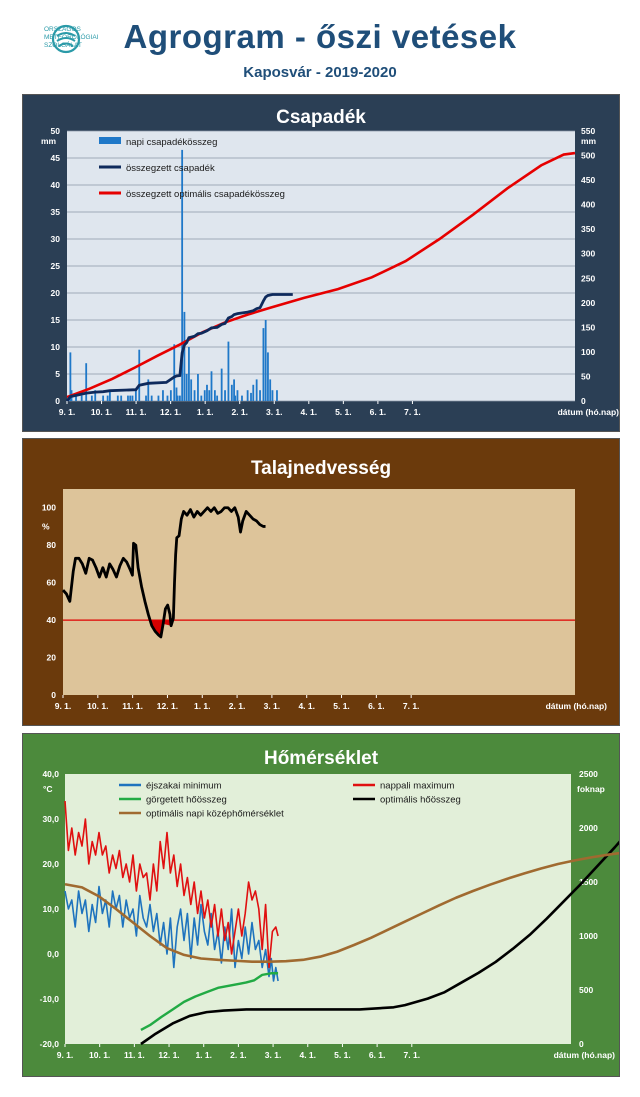 The width and height of the screenshot is (640, 1097). I want to click on y-tick-label: 20, so click(52, 658).